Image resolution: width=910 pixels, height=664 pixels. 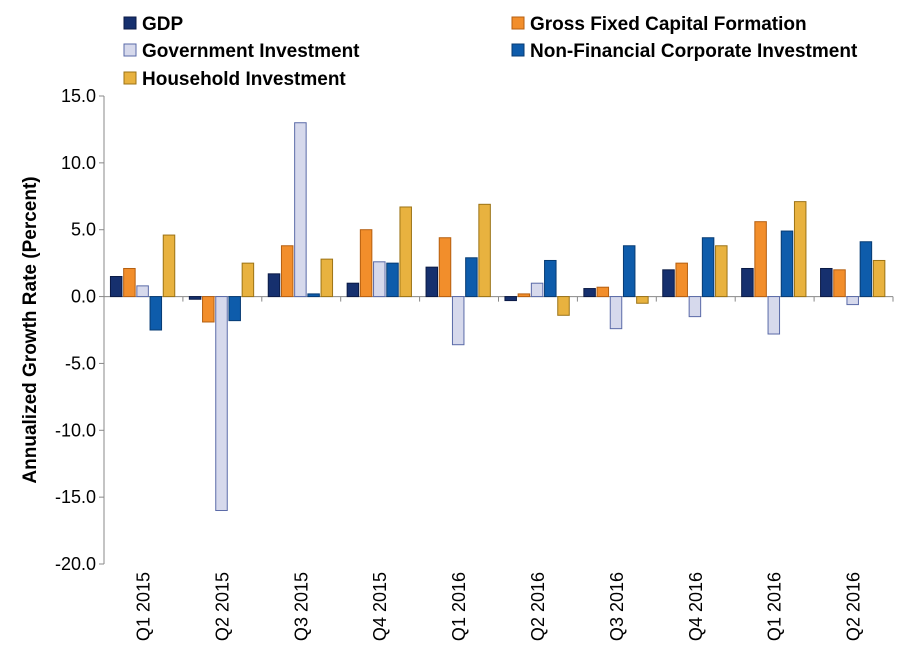 What do you see at coordinates (83, 230) in the screenshot?
I see `y-tick-label: 5.0` at bounding box center [83, 230].